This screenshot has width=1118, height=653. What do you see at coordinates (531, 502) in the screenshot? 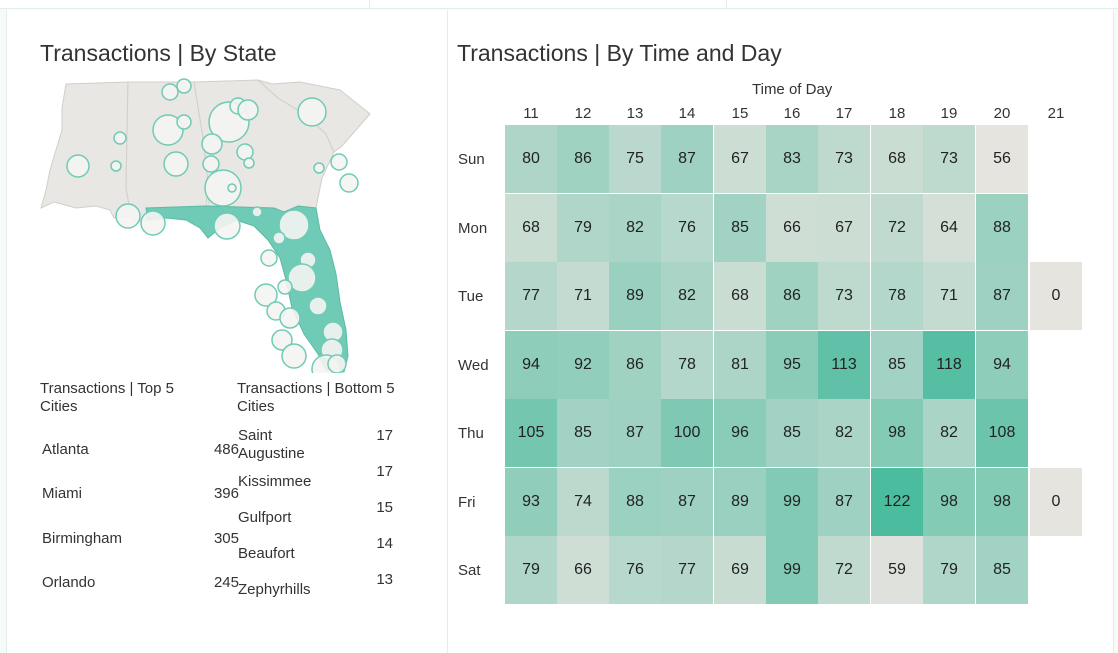
I see `heatmap-cell: 93` at bounding box center [531, 502].